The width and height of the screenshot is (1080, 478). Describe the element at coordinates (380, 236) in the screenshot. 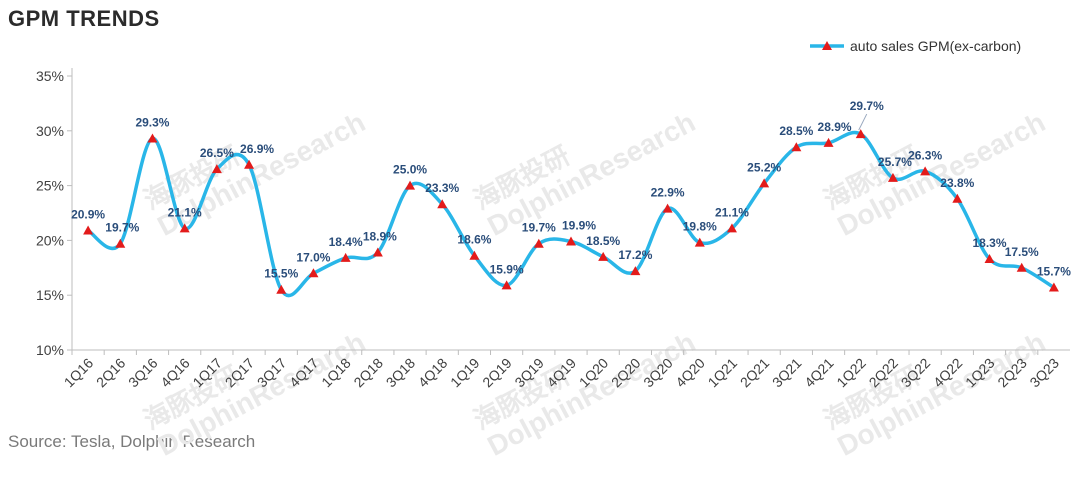

I see `data-label: 18.9%` at that location.